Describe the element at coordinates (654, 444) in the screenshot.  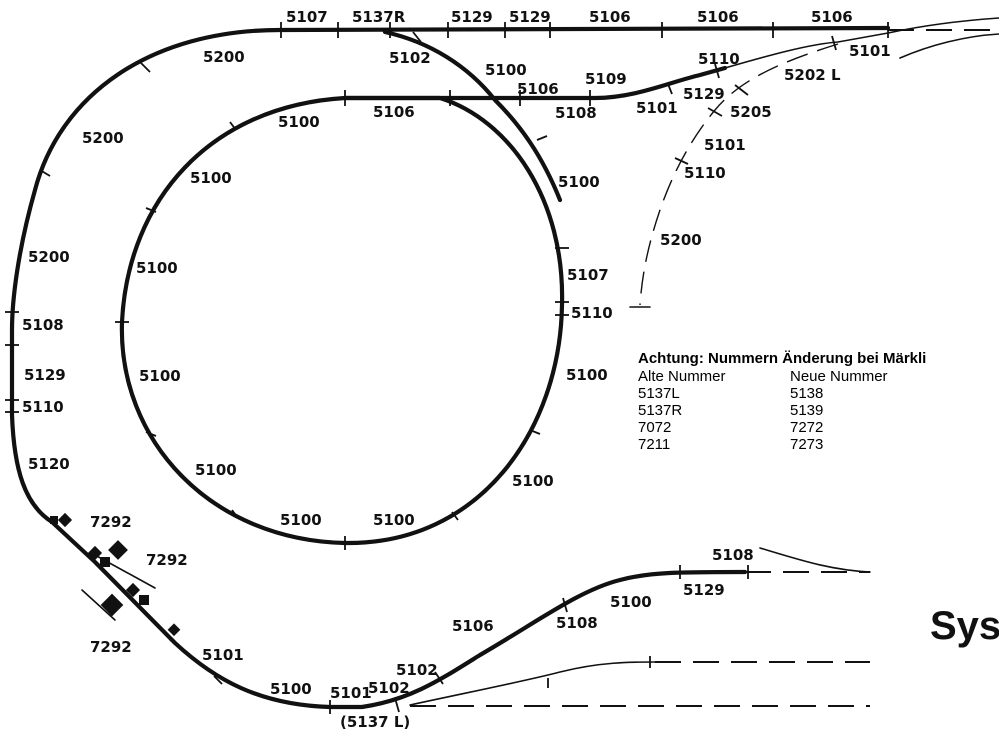
I see `old-number-cell: 7211` at that location.